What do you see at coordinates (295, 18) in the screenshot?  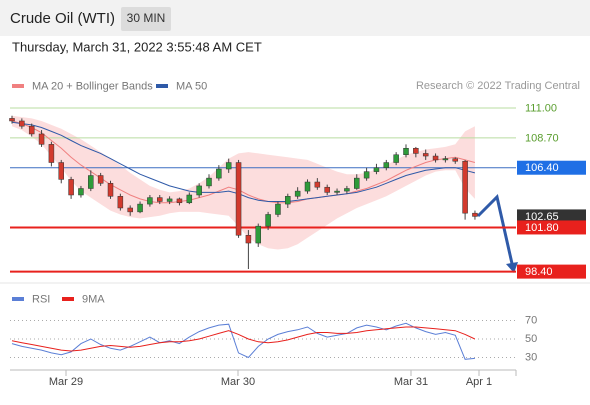 I see `header-bar` at bounding box center [295, 18].